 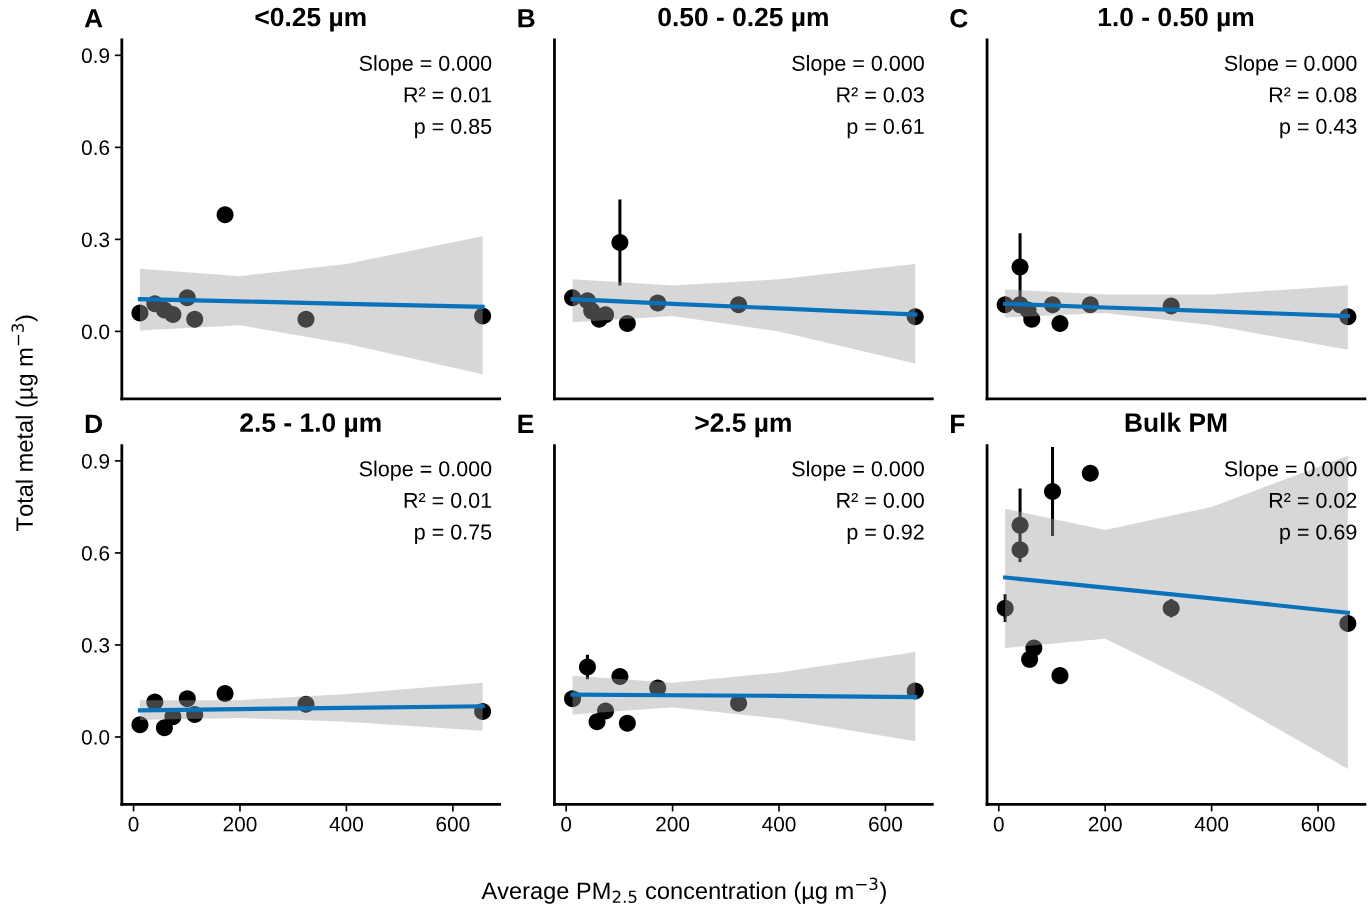 What do you see at coordinates (1176, 422) in the screenshot?
I see `chart-title: Bulk PM` at bounding box center [1176, 422].